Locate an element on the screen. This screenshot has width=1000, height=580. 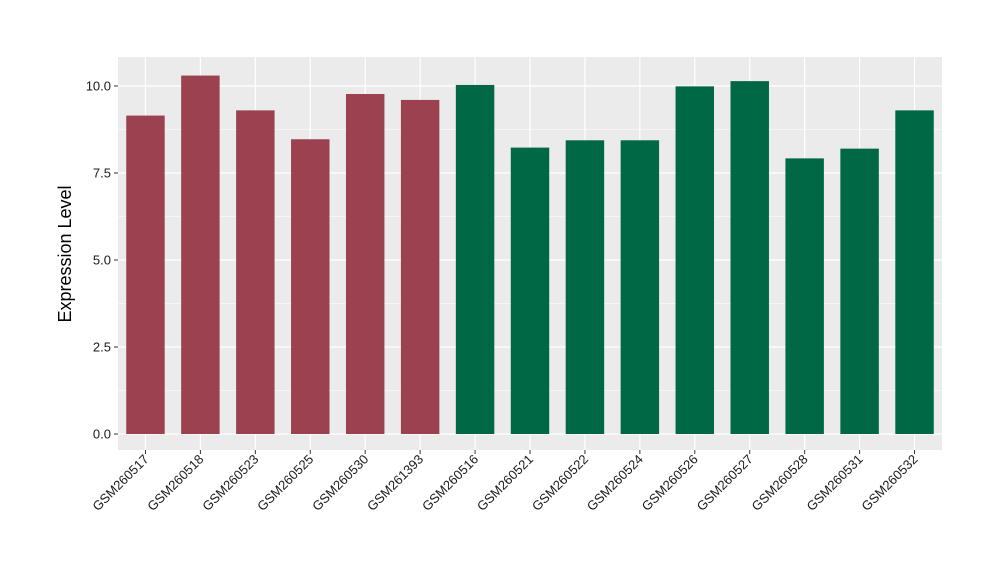
y-axis: 0.0 2.5 5.0 7.5 10.0 is located at coordinates (102, 260).